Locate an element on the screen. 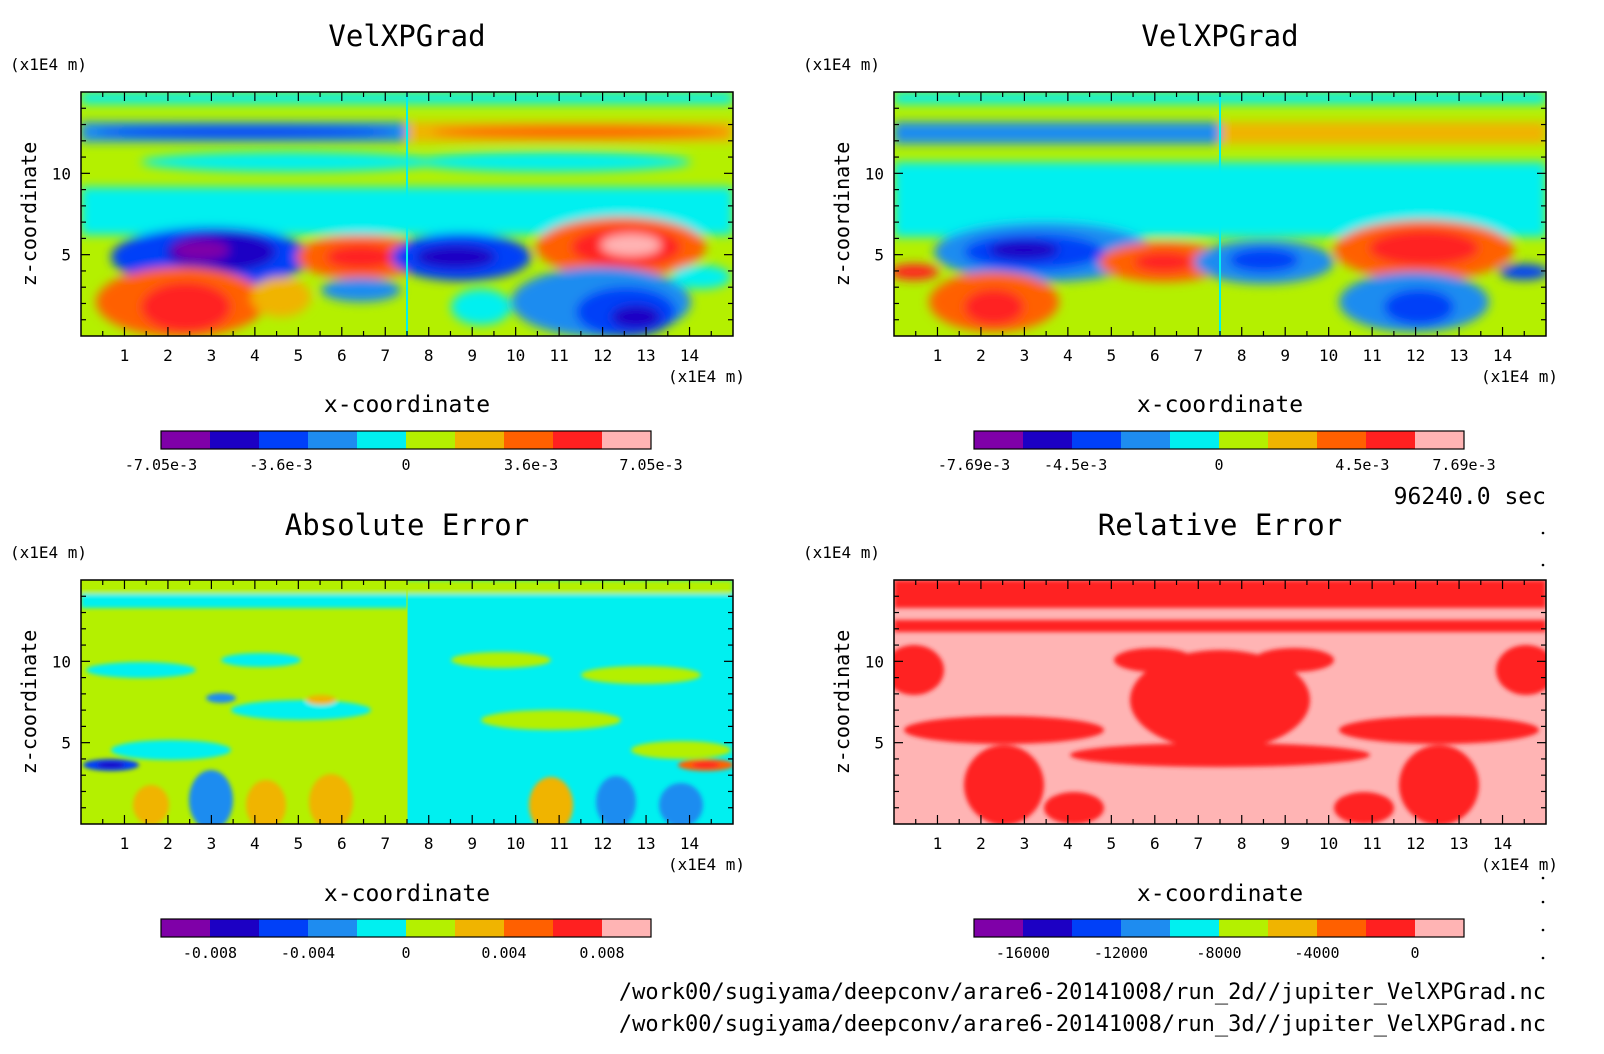 Image resolution: width=1604 pixels, height=1054 pixels. colorbar-label: 4.5e-3 is located at coordinates (1362, 465).